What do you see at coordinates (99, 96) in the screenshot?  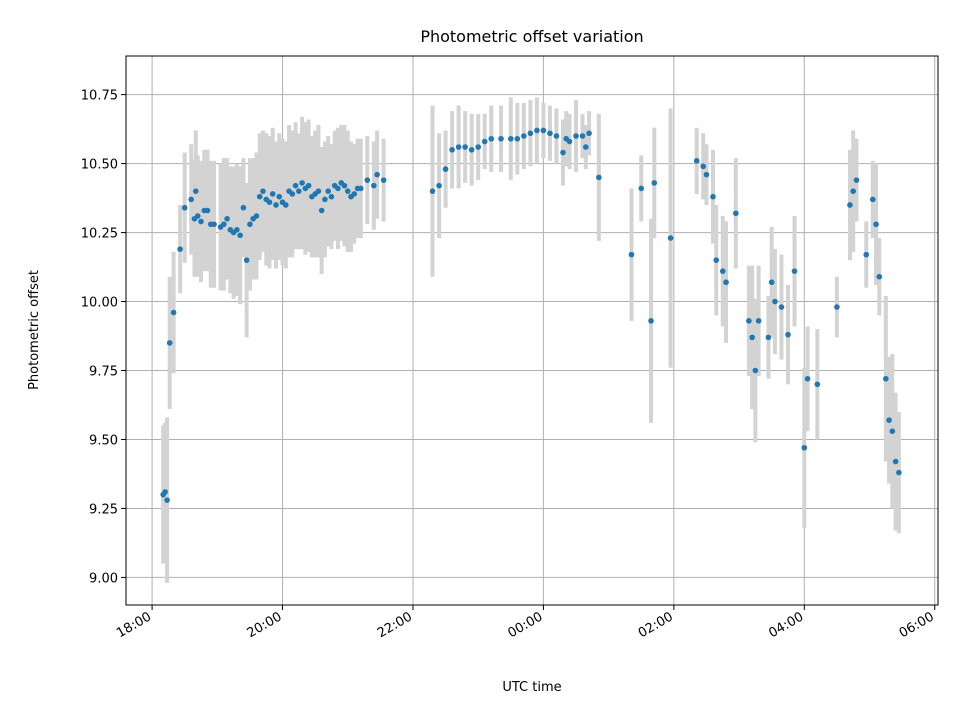 I see `y-tick-label: 10.75` at bounding box center [99, 96].